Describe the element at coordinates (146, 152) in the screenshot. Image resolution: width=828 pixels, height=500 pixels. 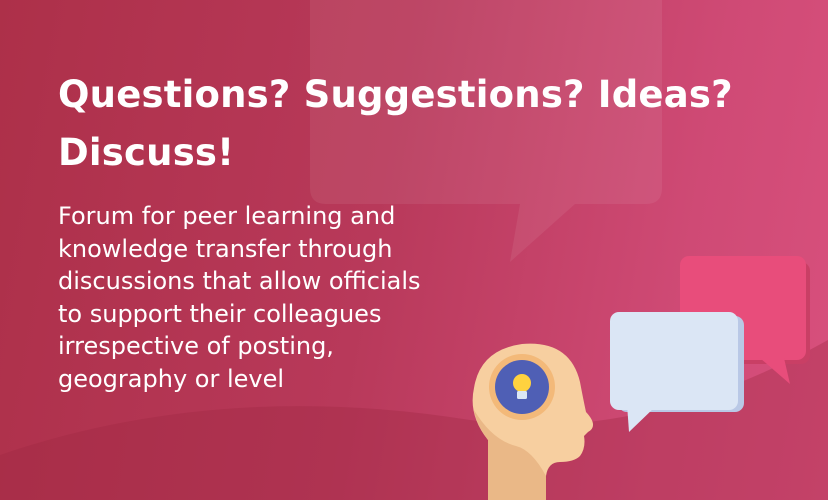
I see `title-line: Discuss!` at that location.